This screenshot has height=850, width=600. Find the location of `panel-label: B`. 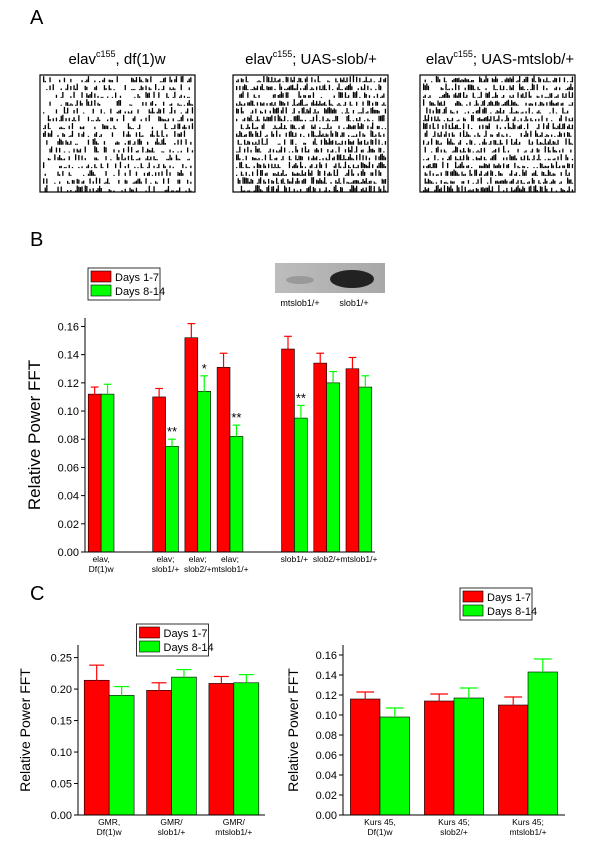

panel-label: B is located at coordinates (36, 240).